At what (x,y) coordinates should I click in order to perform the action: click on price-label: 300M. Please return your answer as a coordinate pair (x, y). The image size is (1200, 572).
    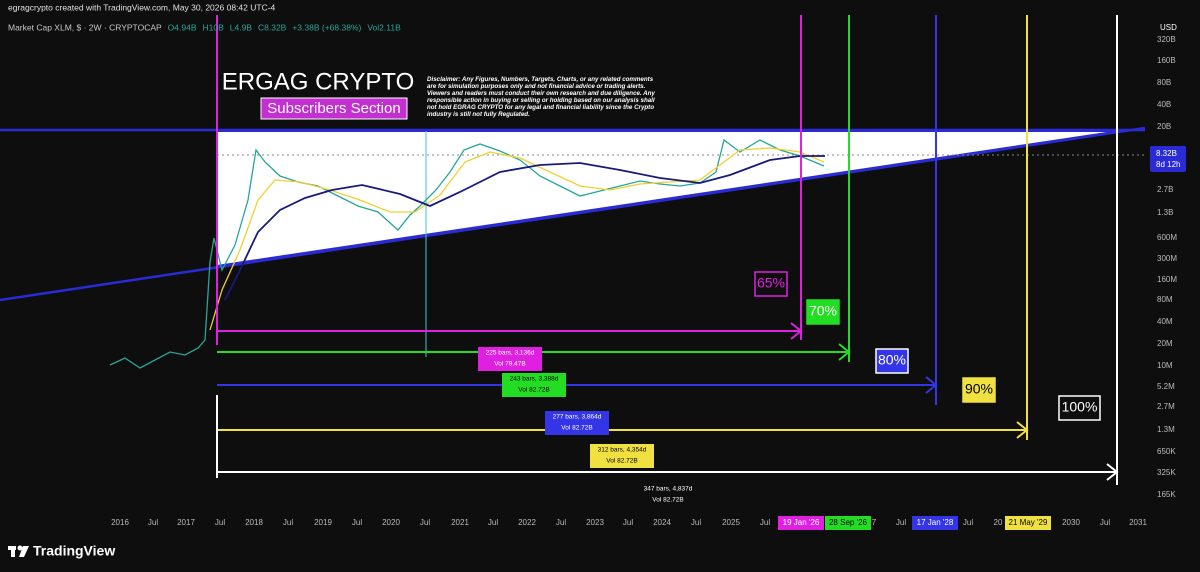
    Looking at the image, I should click on (1167, 258).